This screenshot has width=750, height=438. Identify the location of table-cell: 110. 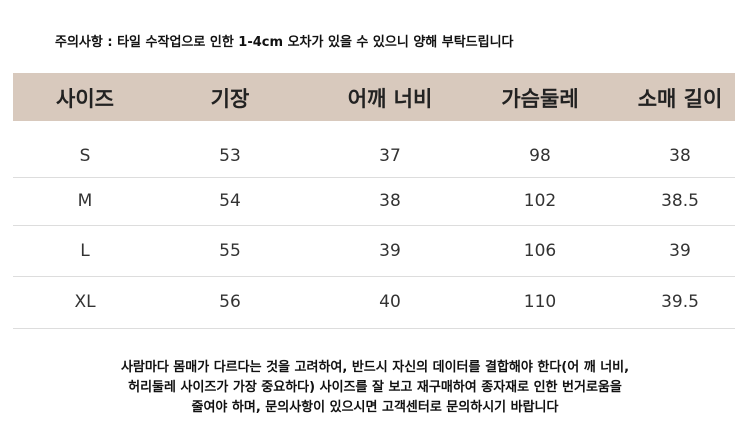
(540, 302).